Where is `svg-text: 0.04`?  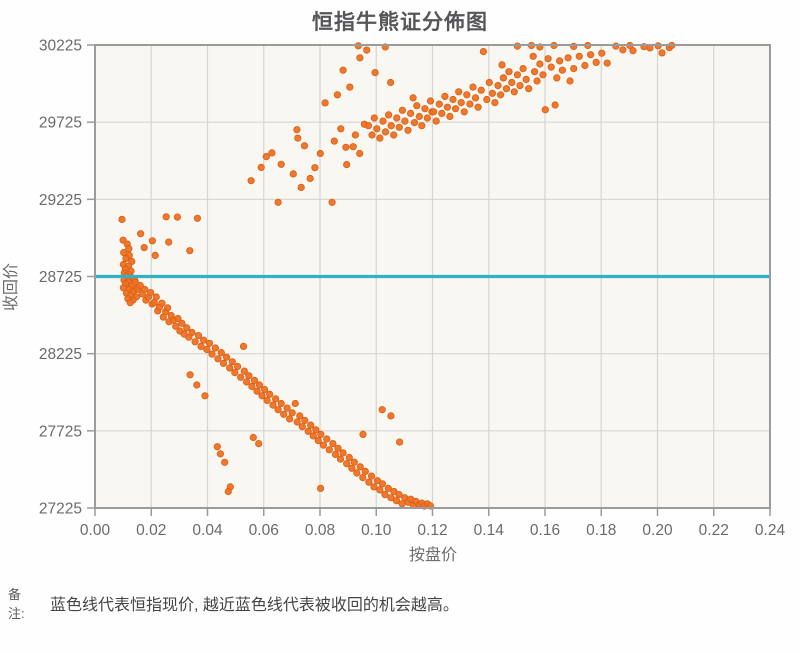
svg-text: 0.04 is located at coordinates (207, 530).